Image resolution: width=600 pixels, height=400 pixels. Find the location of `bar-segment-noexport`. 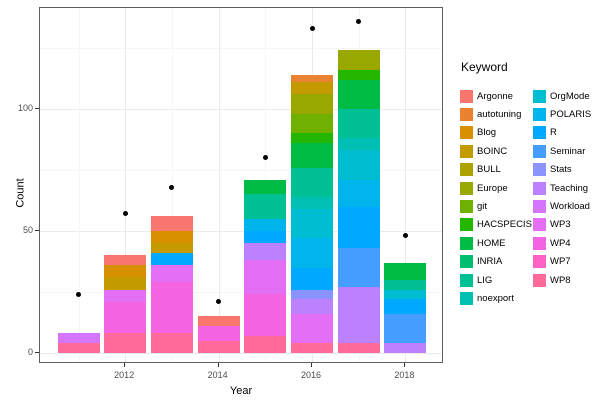

bar-segment-noexport is located at coordinates (358, 144).